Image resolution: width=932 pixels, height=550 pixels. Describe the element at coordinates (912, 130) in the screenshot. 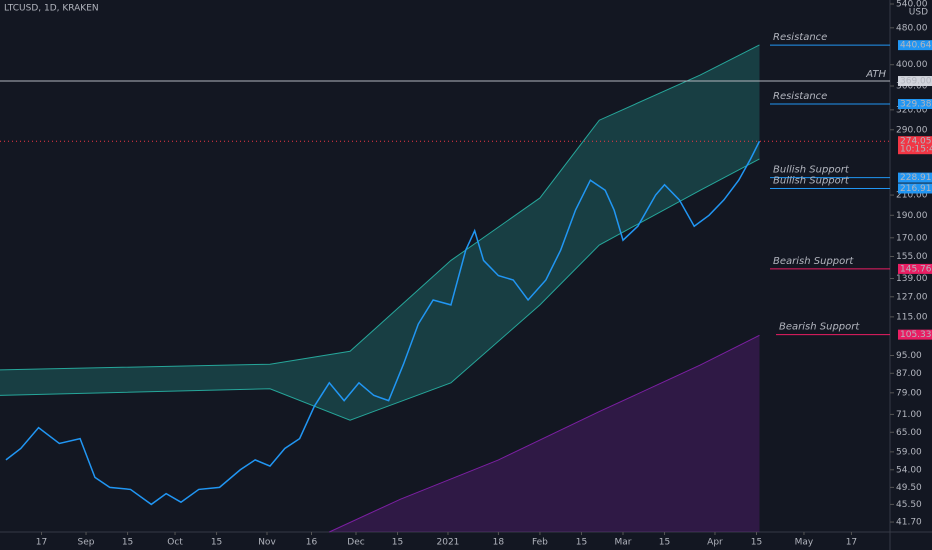

I see `y-tick-label: 290.00` at that location.